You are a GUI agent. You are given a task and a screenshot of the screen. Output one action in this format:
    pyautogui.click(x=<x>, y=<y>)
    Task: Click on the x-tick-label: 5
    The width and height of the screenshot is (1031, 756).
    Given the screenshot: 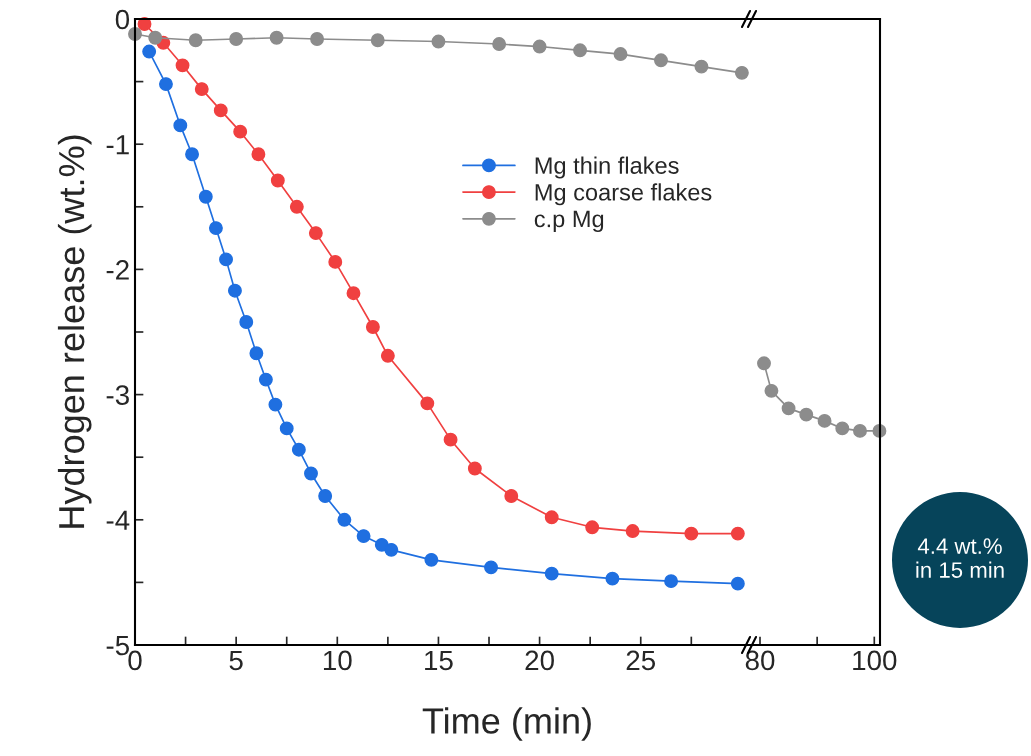 What is the action you would take?
    pyautogui.click(x=236, y=660)
    